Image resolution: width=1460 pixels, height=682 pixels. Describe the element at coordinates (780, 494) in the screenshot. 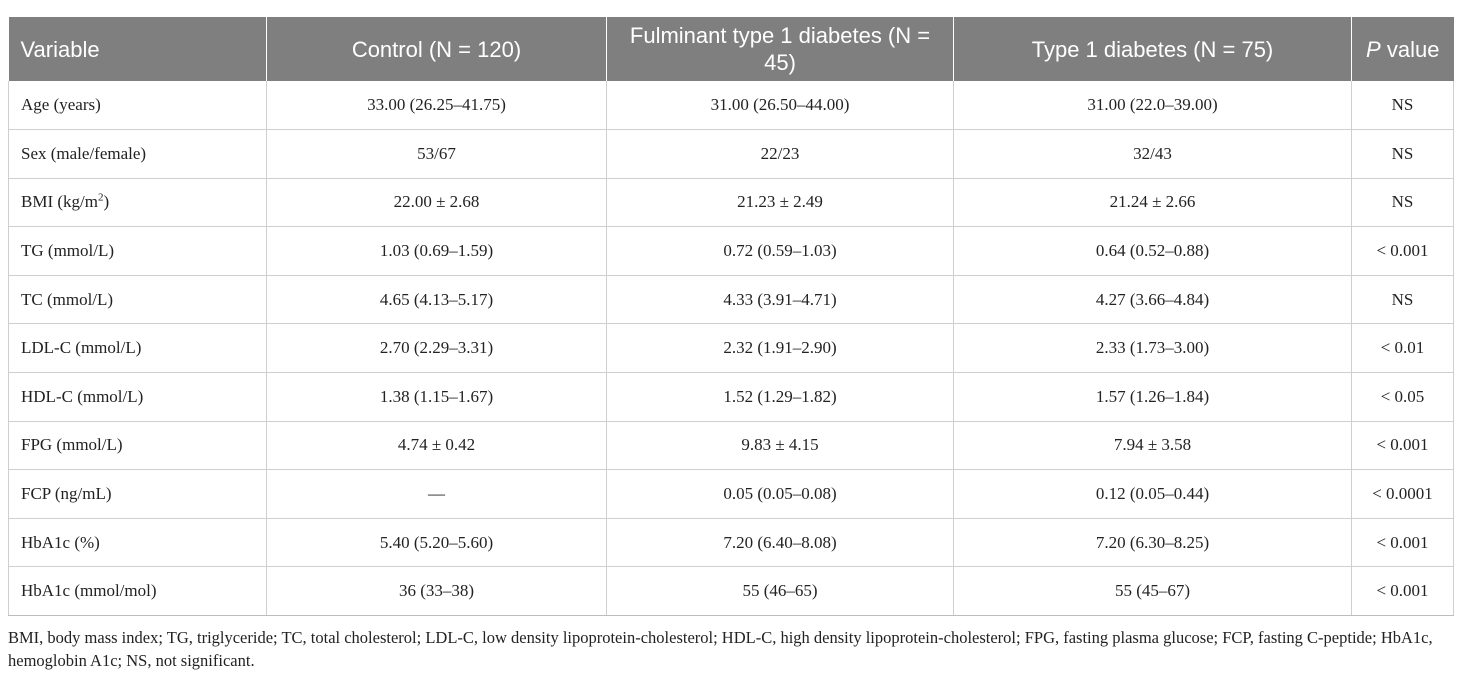

I see `cell-fulminant: 0.05 (0.05–0.08)` at that location.